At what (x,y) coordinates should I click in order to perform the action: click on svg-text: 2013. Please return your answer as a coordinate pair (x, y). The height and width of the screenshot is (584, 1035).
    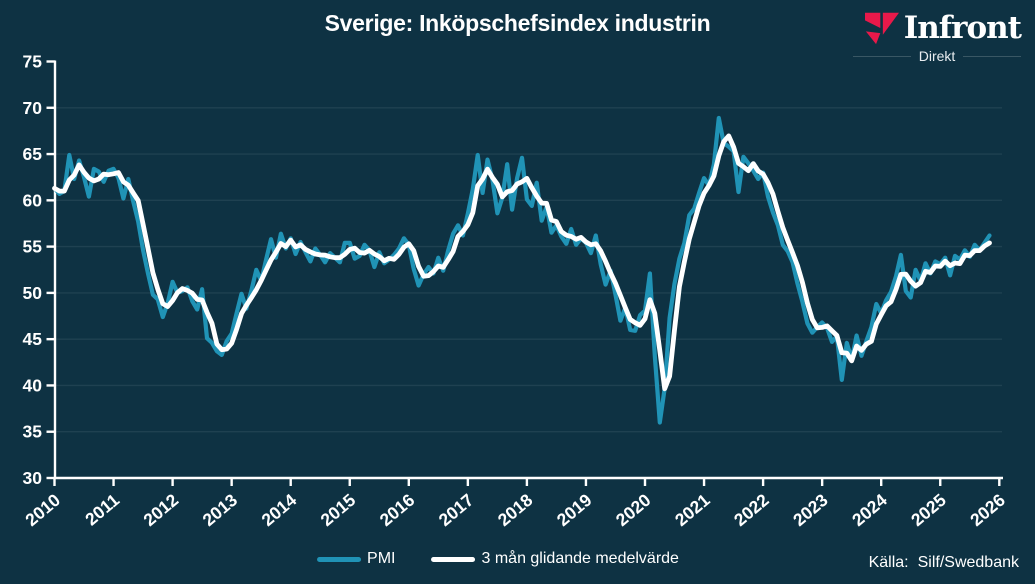
    Looking at the image, I should click on (220, 510).